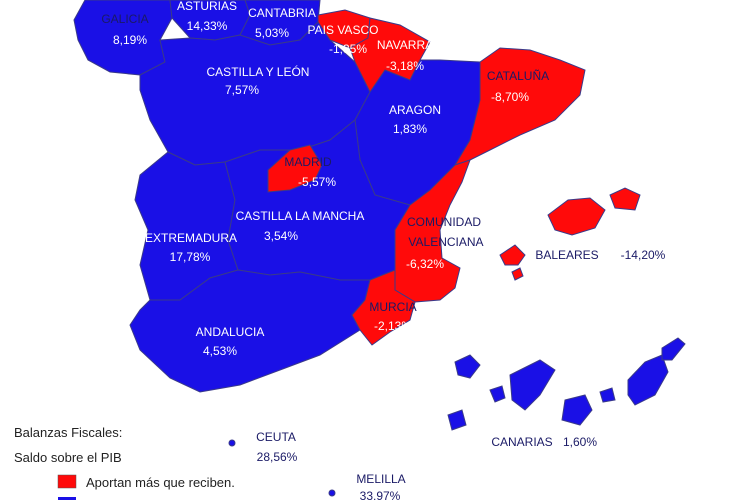 The image size is (730, 500). What do you see at coordinates (300, 216) in the screenshot?
I see `label-castilla-la-mancha-name: CASTILLA LA MANCHA` at bounding box center [300, 216].